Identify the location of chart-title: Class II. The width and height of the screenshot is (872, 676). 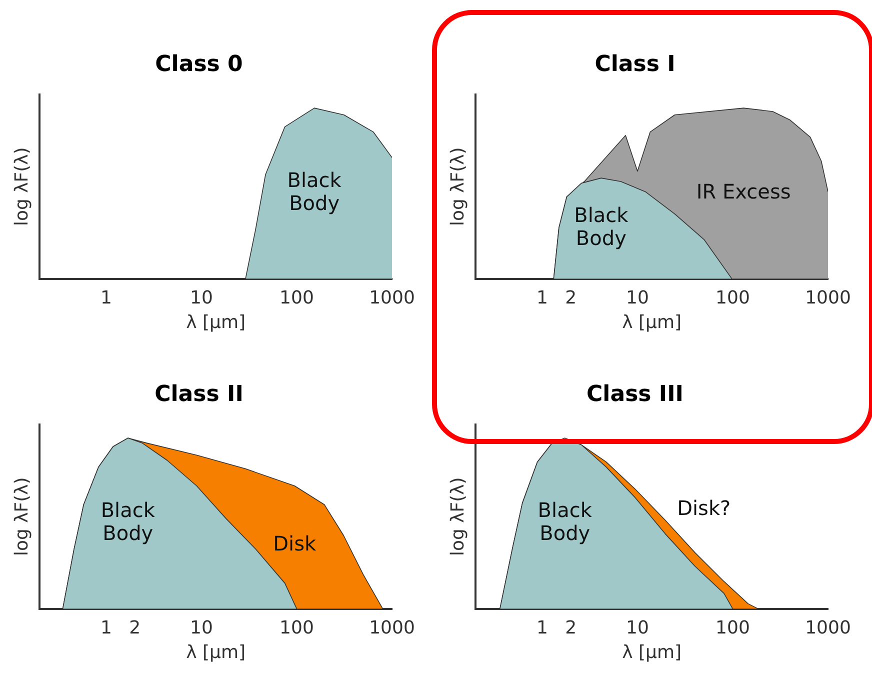
(199, 394).